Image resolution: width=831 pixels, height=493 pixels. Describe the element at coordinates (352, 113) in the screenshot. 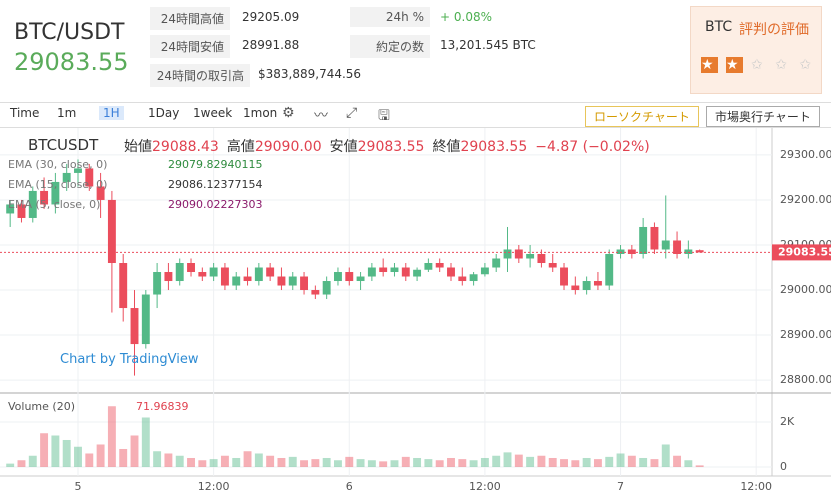

I see `tool-icon: ⤢` at that location.